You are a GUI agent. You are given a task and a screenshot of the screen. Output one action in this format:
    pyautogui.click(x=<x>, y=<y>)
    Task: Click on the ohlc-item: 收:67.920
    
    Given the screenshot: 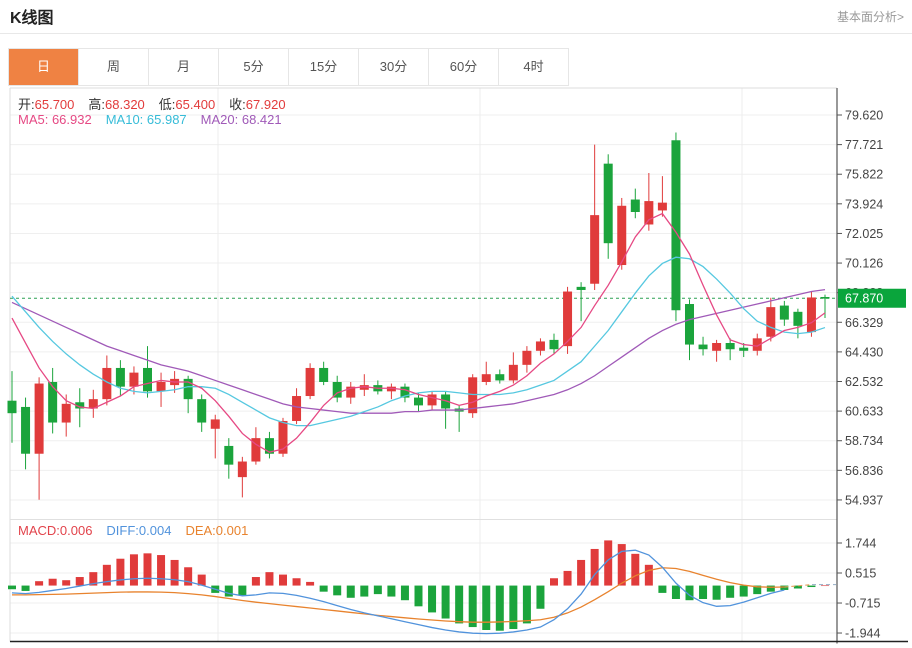 What is the action you would take?
    pyautogui.click(x=257, y=104)
    